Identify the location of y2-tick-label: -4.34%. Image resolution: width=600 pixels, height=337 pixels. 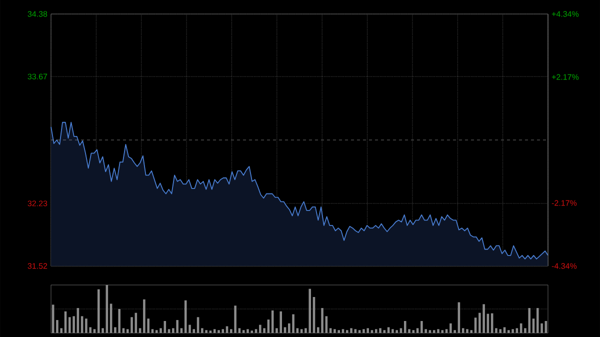
(564, 266).